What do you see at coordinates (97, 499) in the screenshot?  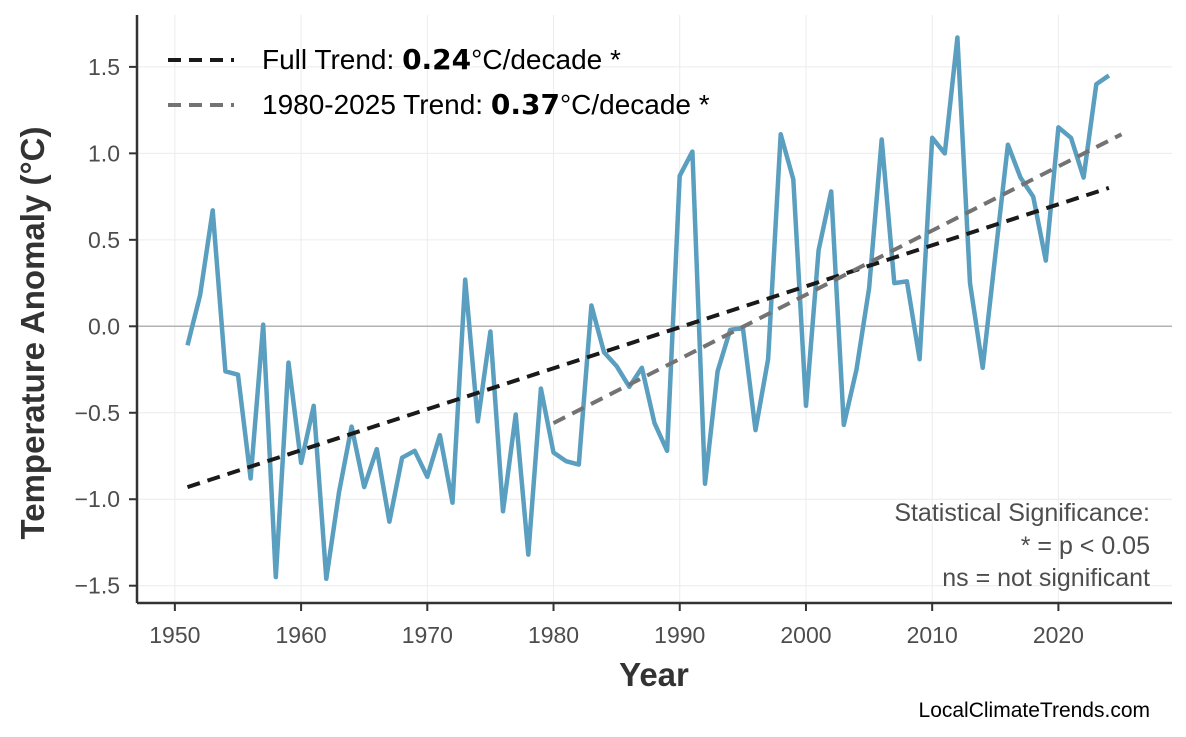 I see `y-tick-label: −1.0` at bounding box center [97, 499].